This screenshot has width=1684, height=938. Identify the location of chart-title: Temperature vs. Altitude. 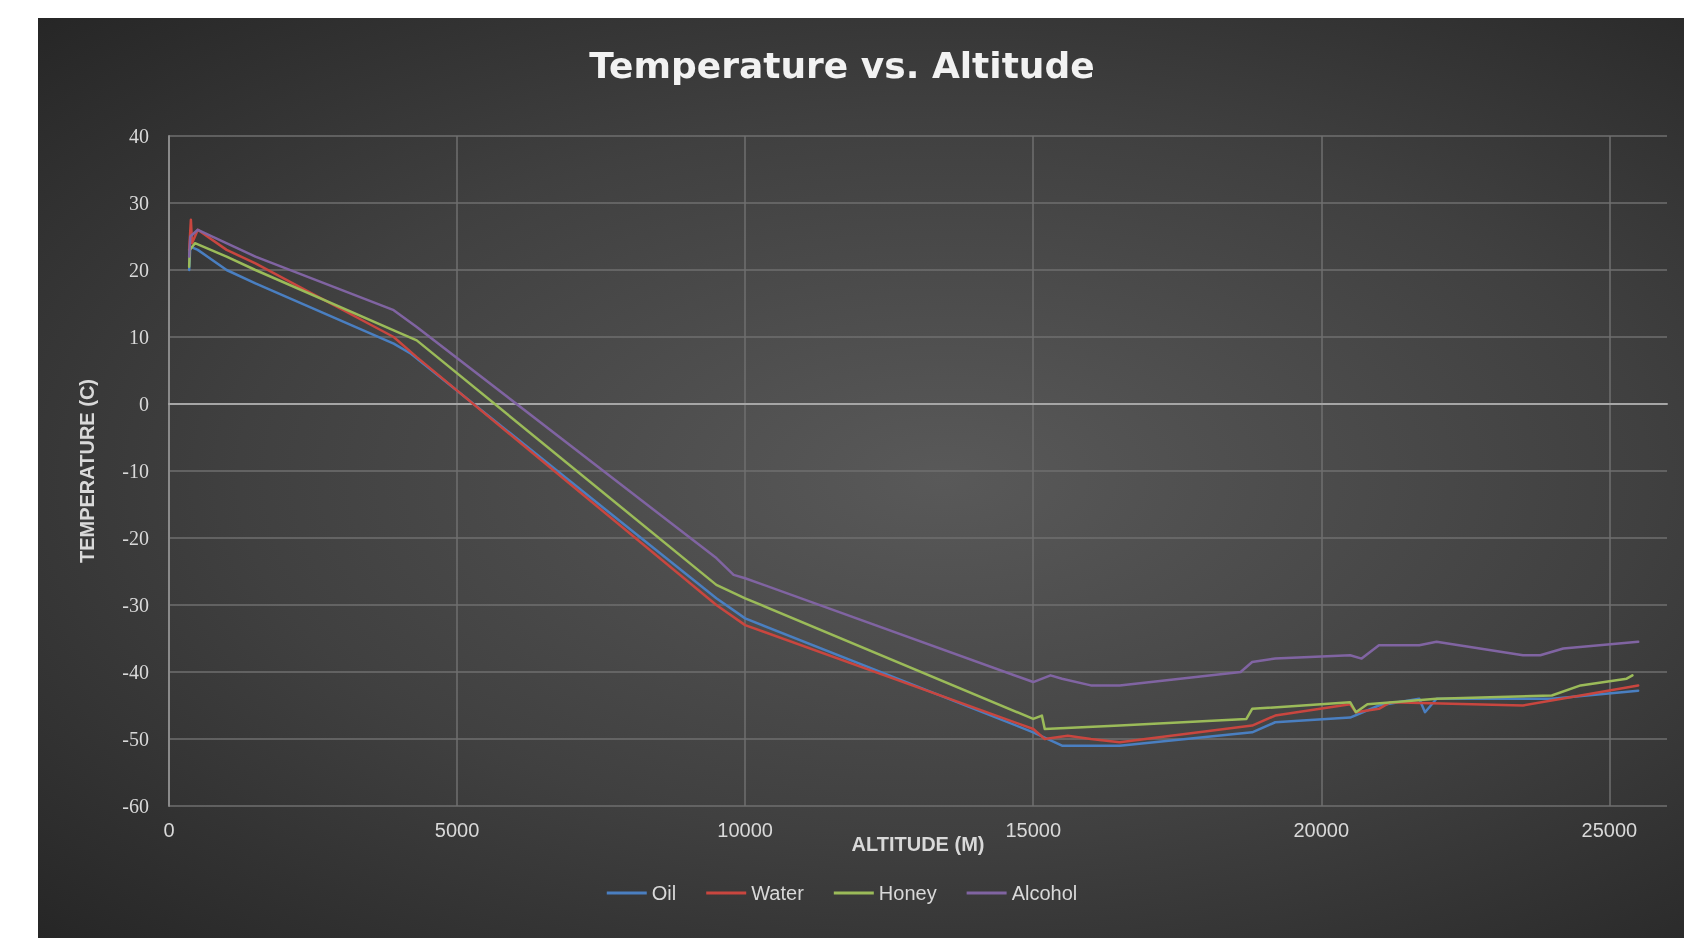
(842, 65).